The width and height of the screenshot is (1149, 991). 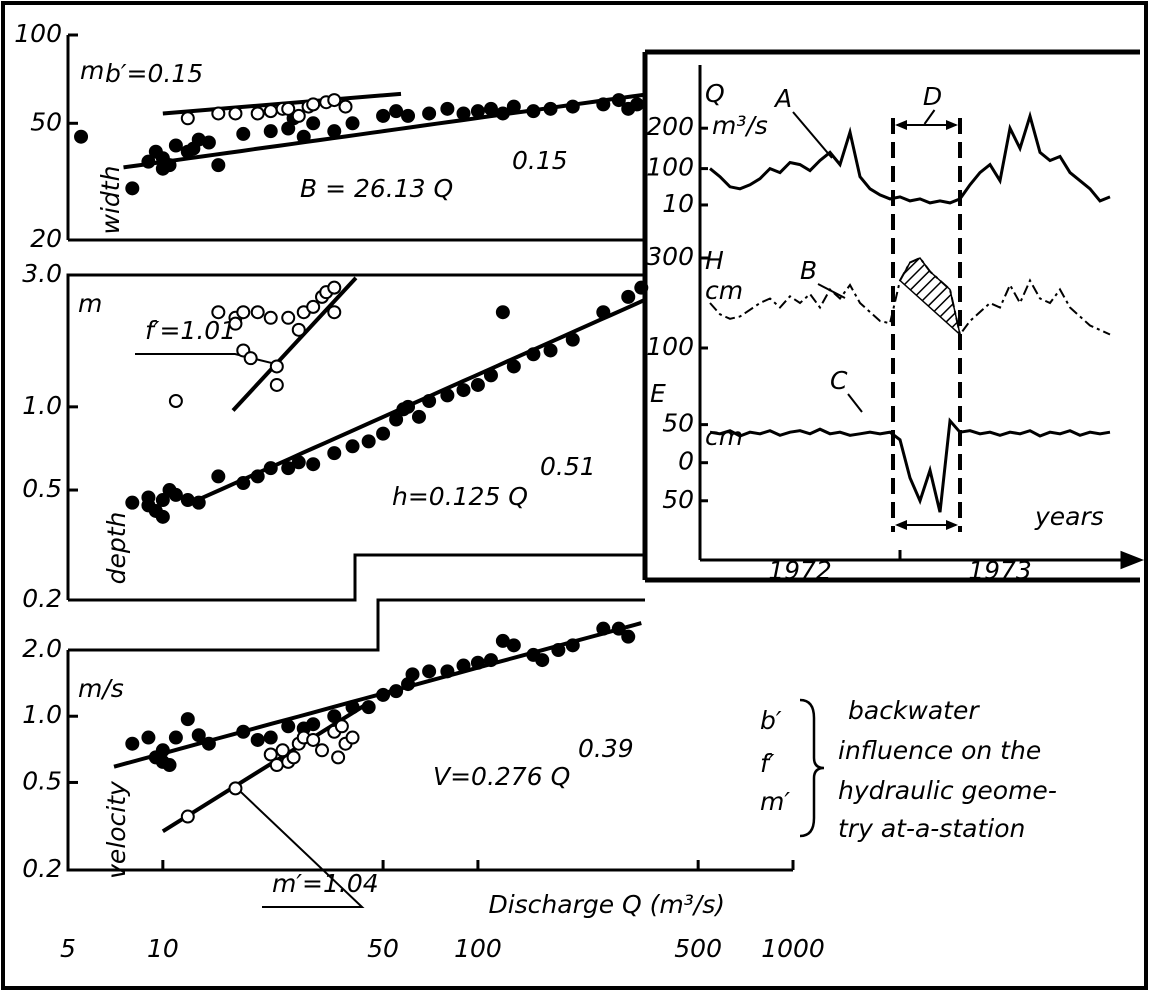 What do you see at coordinates (163, 948) in the screenshot?
I see `x-tick-label: 10` at bounding box center [163, 948].